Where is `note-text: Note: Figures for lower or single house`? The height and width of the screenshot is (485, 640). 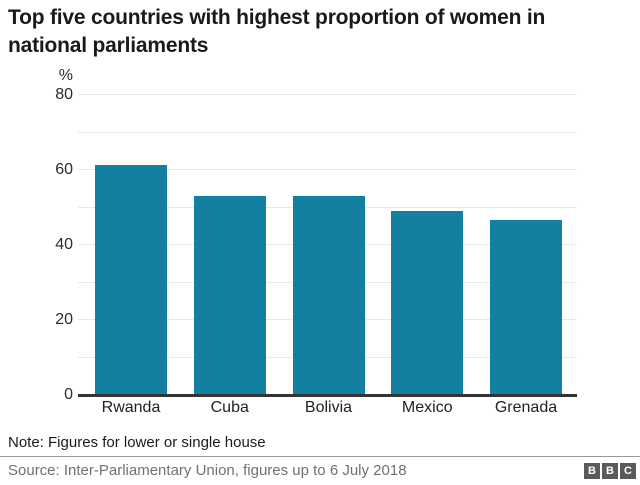
note-text: Note: Figures for lower or single house is located at coordinates (137, 442).